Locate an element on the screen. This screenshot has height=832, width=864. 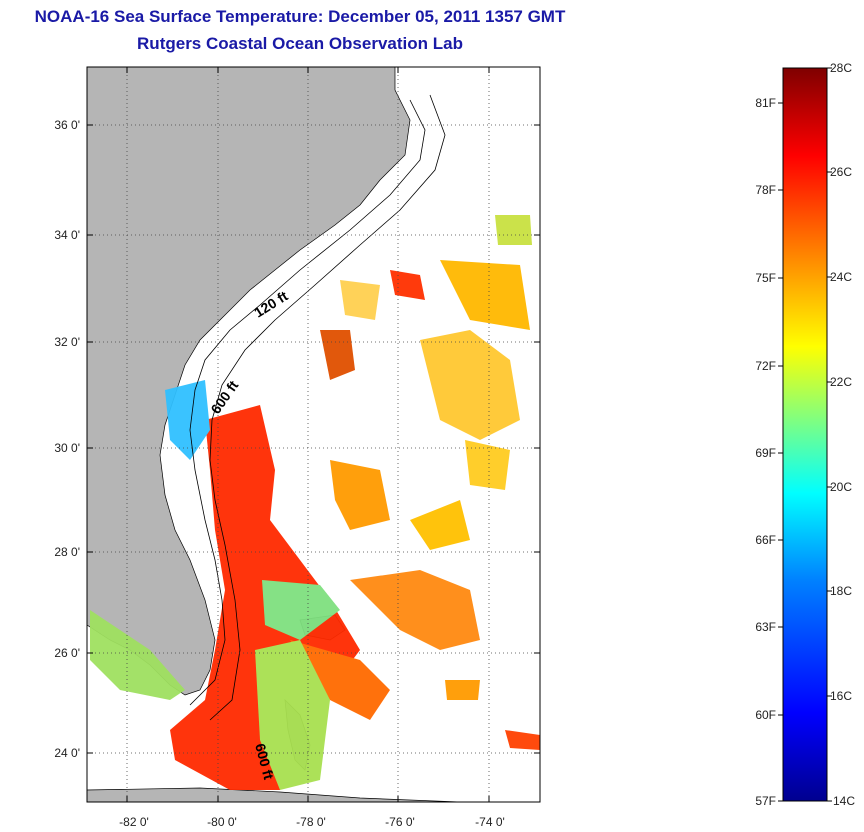
lat-label: 26 0' is located at coordinates (67, 653).